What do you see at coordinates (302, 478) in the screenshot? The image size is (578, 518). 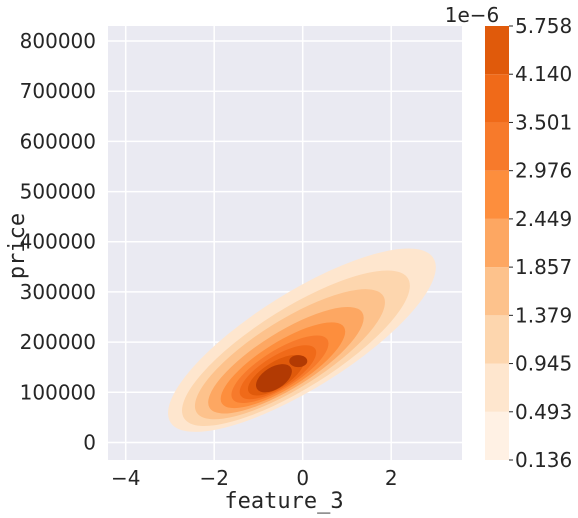 I see `x-tick-label: 0` at bounding box center [302, 478].